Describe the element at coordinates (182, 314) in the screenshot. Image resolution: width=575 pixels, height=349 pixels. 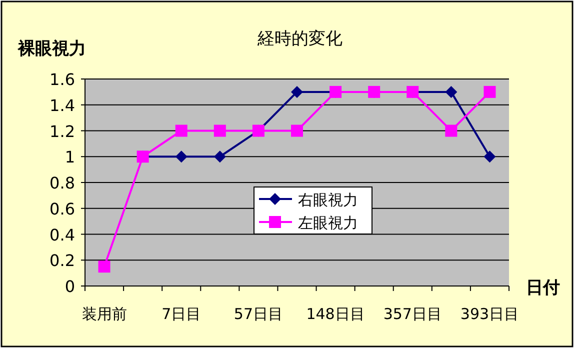
I see `x-tick-label: 7日目` at that location.